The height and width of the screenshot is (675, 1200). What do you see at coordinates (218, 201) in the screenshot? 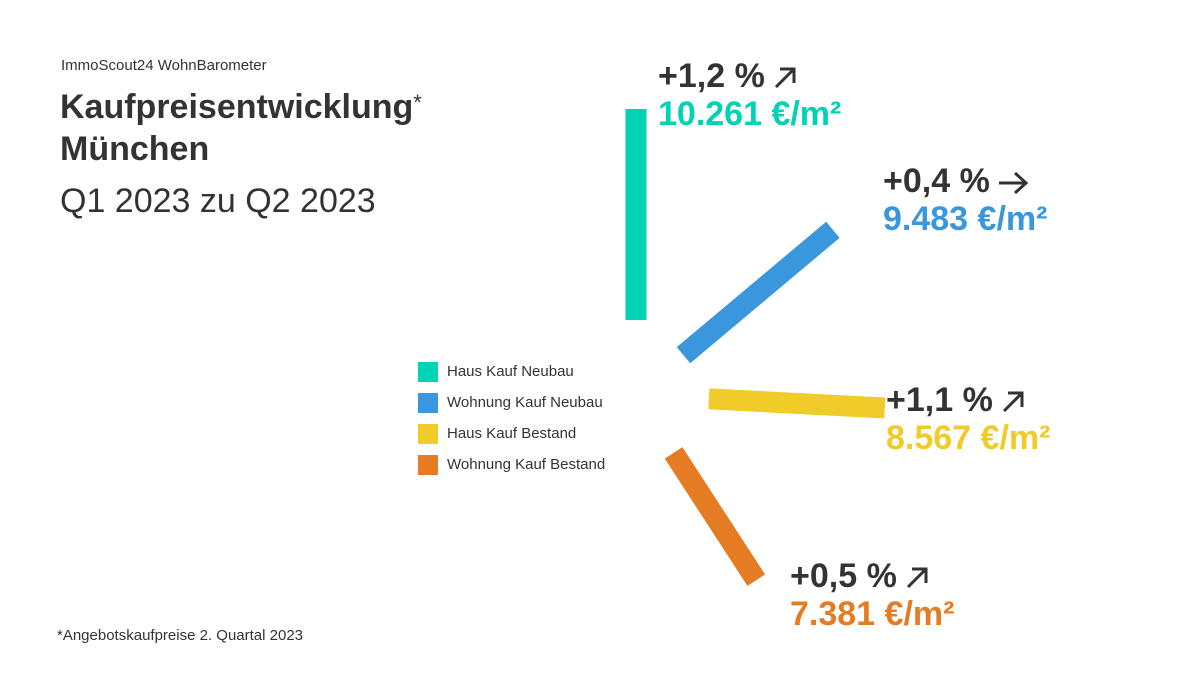
I see `chart-subtitle: Q1 2023 zu Q2 2023` at bounding box center [218, 201].